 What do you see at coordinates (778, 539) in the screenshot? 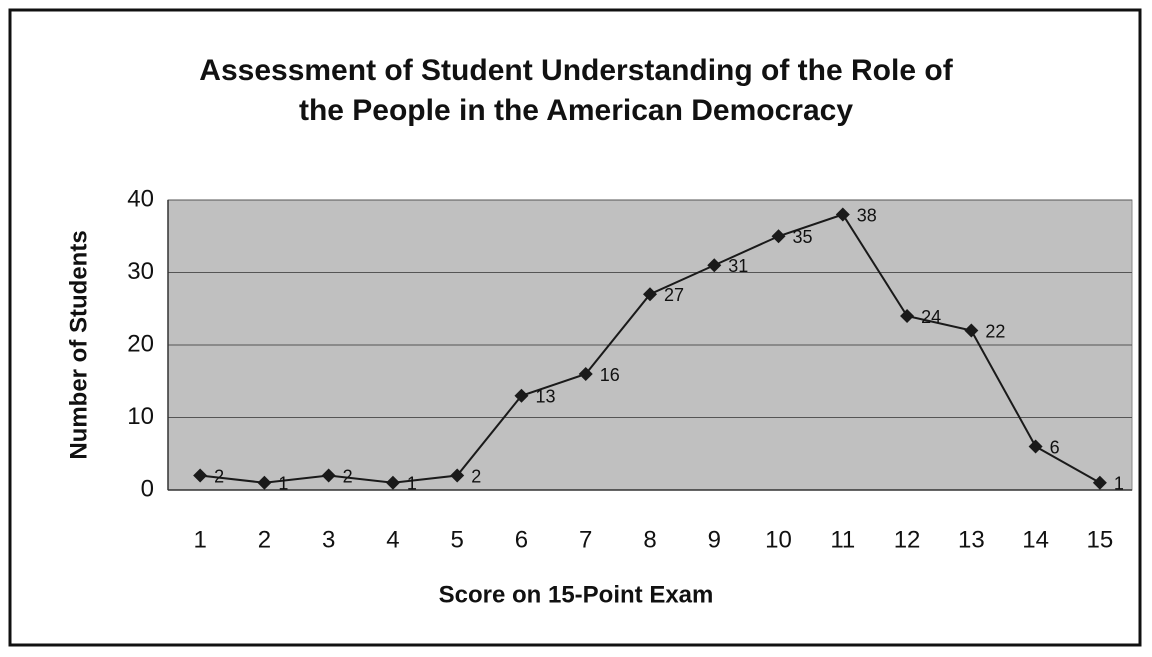
I see `x-tick-label: 10` at bounding box center [778, 539].